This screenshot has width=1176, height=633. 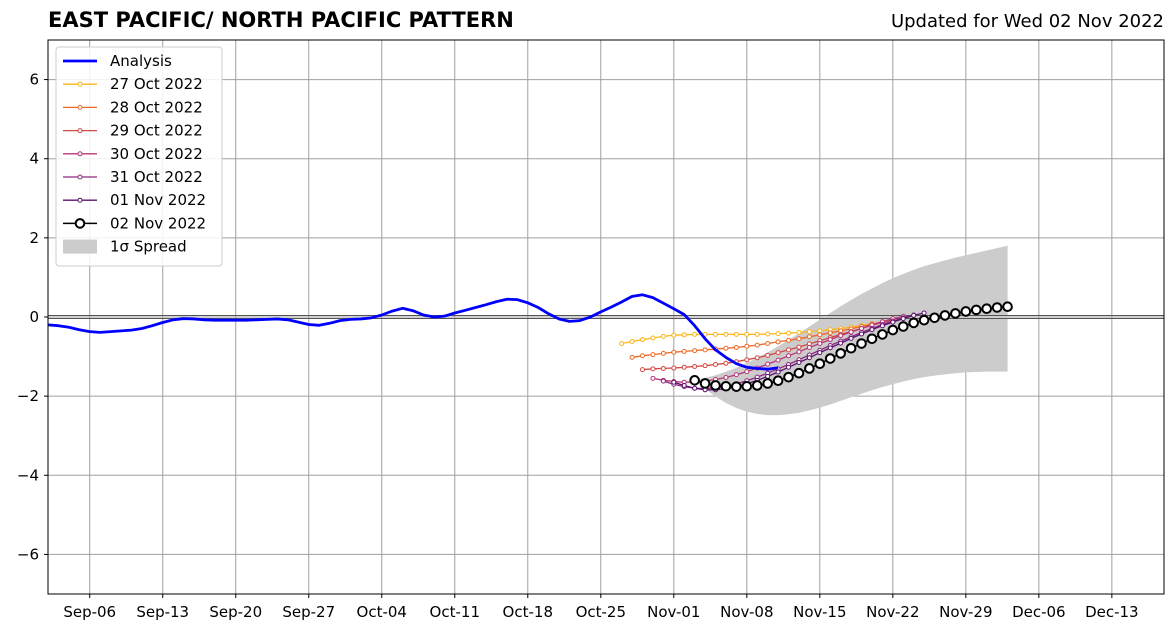 What do you see at coordinates (601, 612) in the screenshot?
I see `xtick-label: Oct-25` at bounding box center [601, 612].